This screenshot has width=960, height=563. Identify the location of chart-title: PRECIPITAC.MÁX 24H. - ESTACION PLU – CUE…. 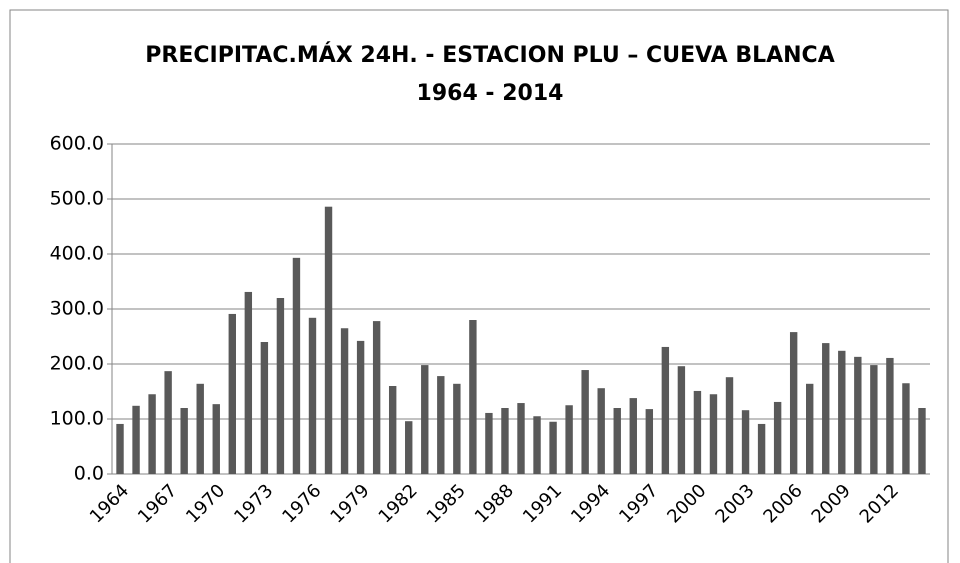
(489, 55).